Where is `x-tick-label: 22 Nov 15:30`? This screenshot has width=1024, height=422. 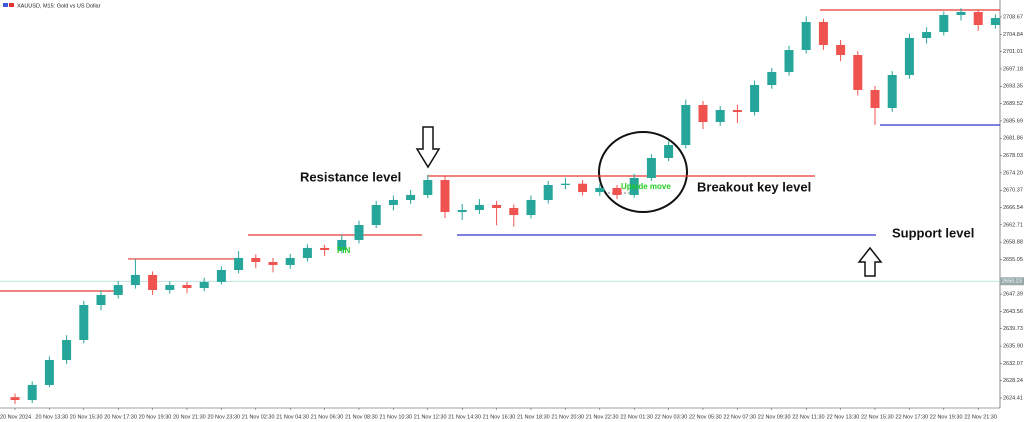
x-tick-label: 22 Nov 15:30 is located at coordinates (877, 417).